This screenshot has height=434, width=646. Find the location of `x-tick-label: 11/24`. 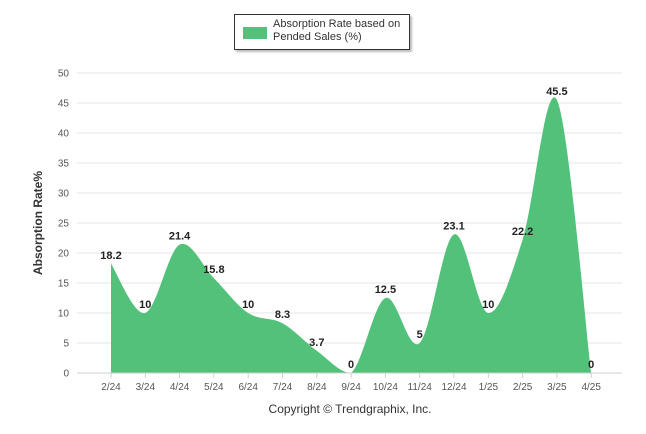

x-tick-label: 11/24 is located at coordinates (420, 387).